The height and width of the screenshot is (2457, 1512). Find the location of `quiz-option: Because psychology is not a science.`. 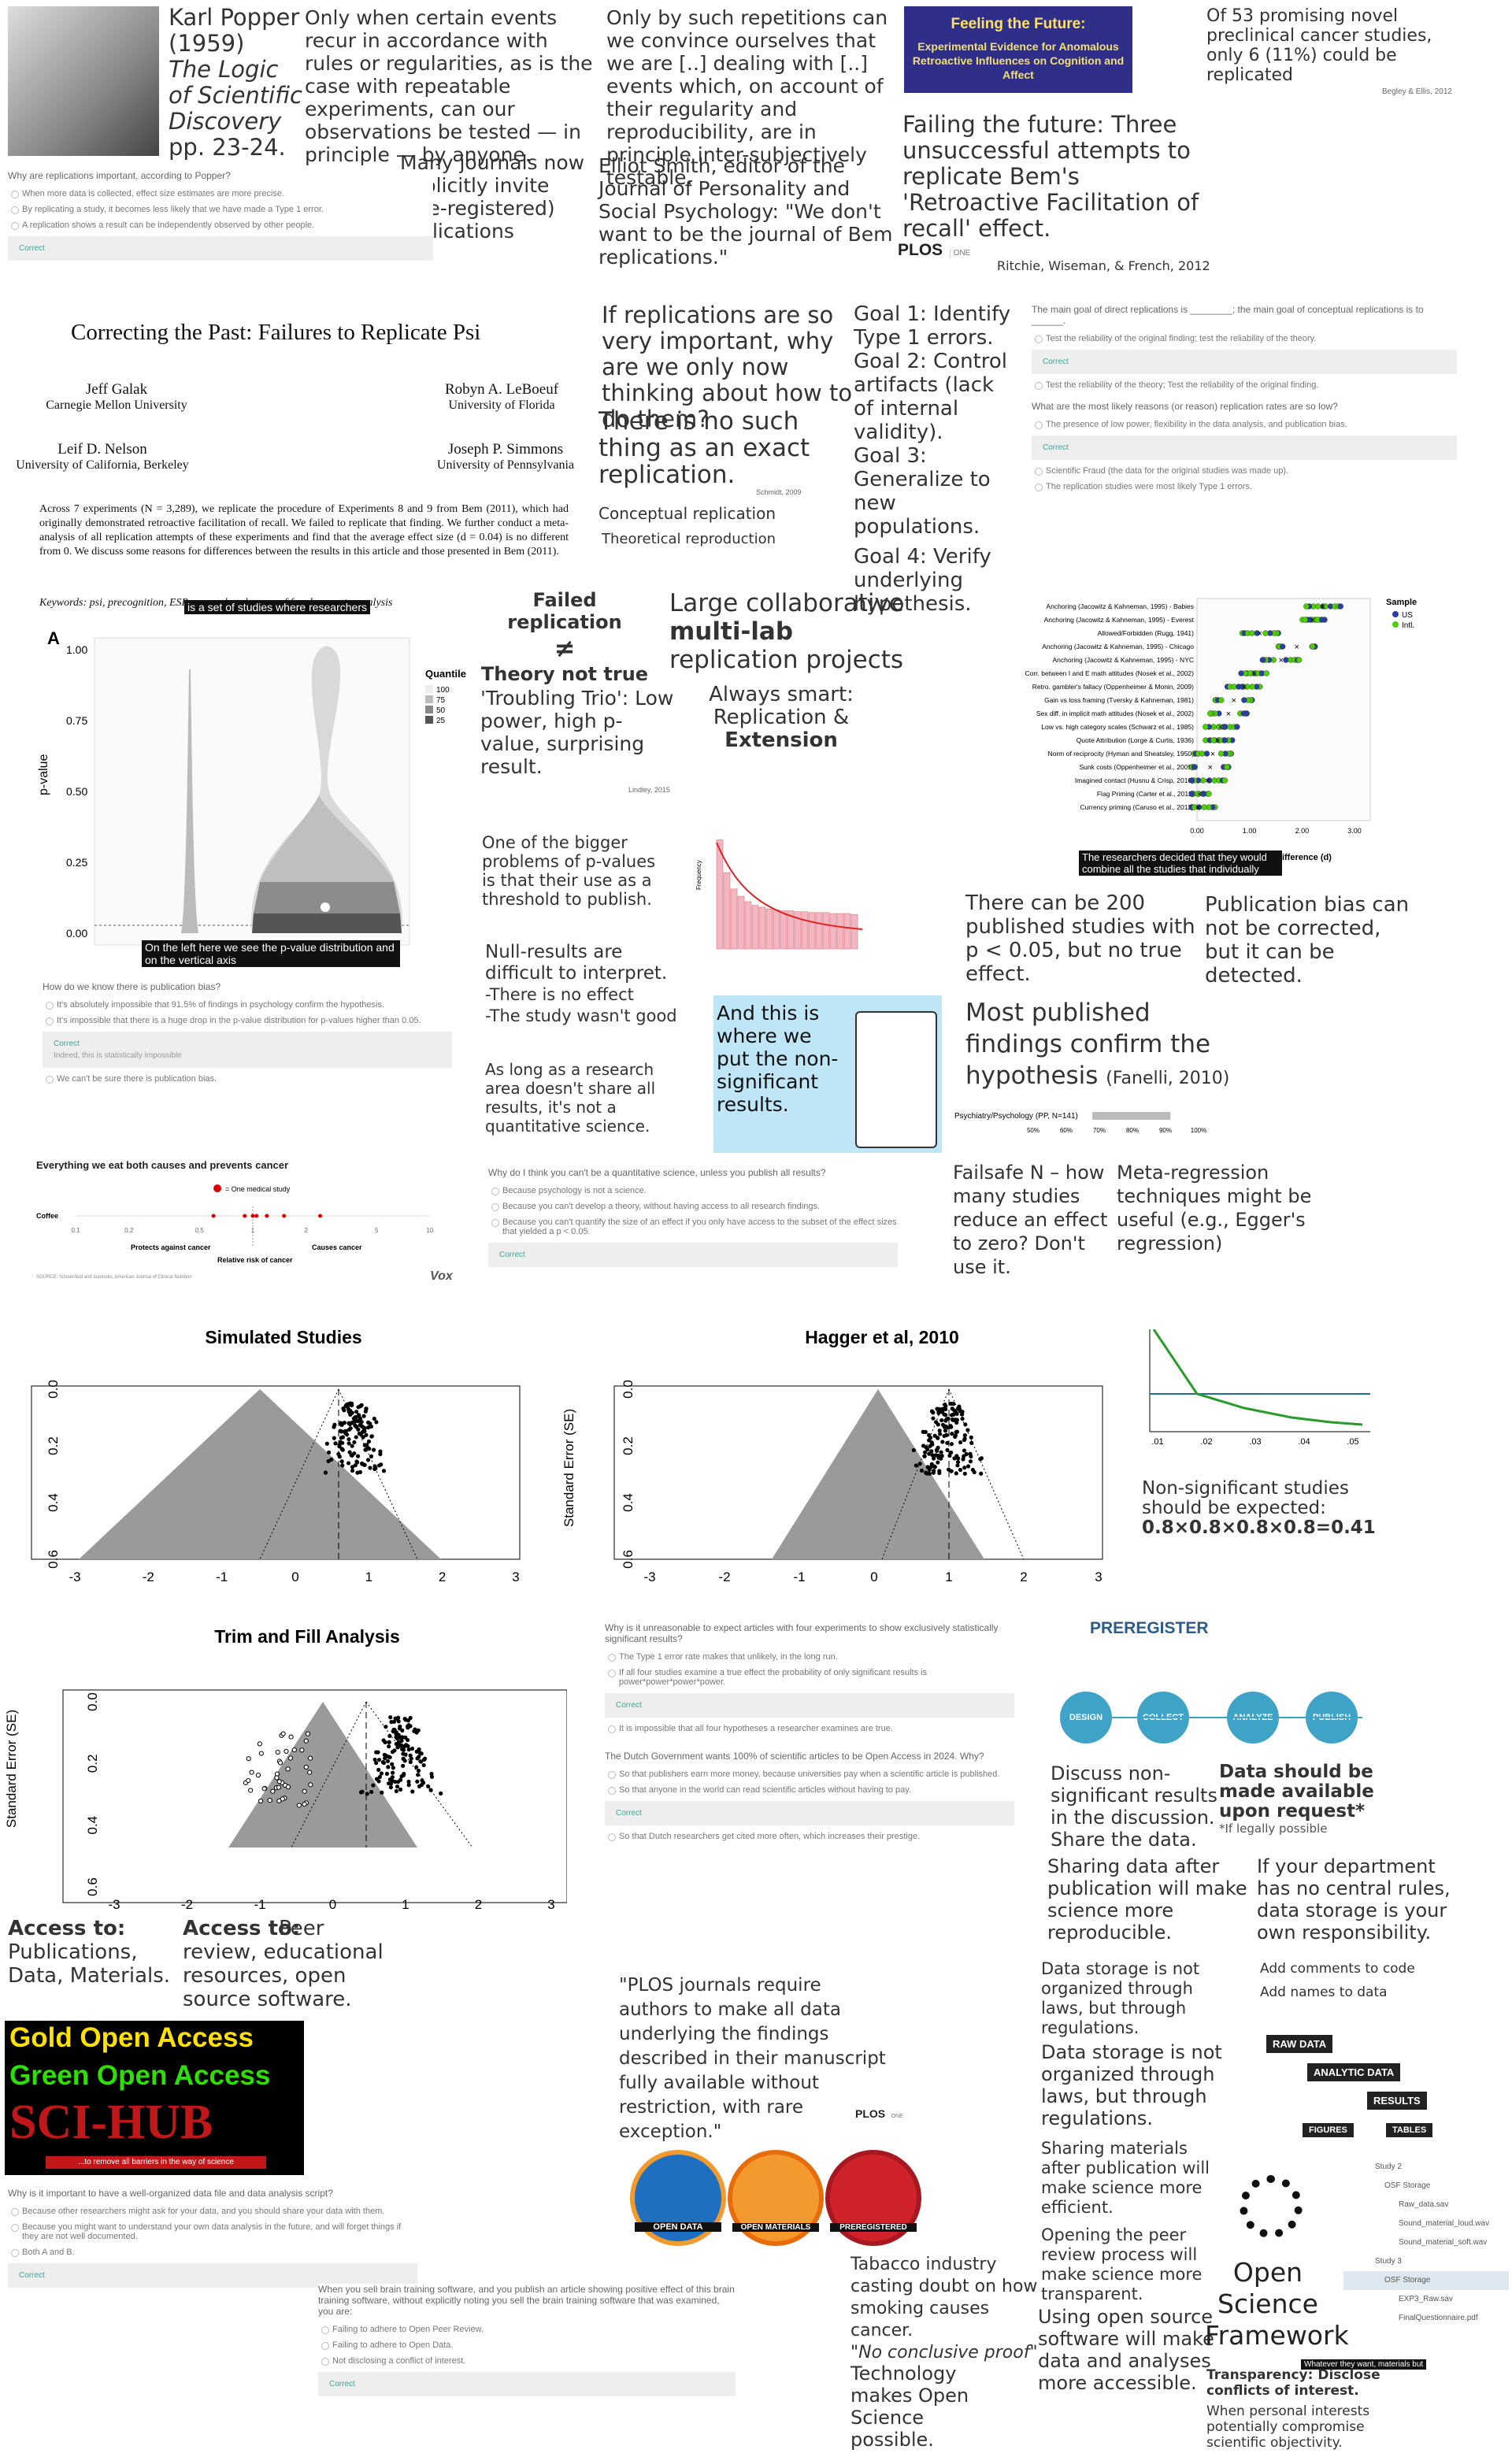

quiz-option: Because psychology is not a science. is located at coordinates (694, 1190).